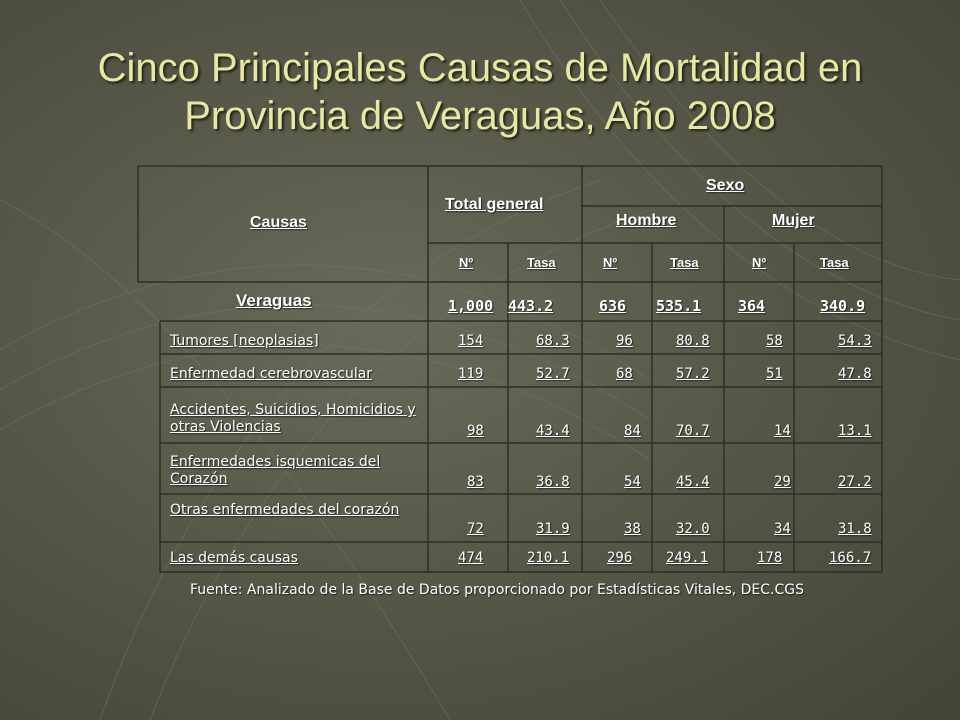  What do you see at coordinates (679, 306) in the screenshot?
I see `total-value: 535.1` at bounding box center [679, 306].